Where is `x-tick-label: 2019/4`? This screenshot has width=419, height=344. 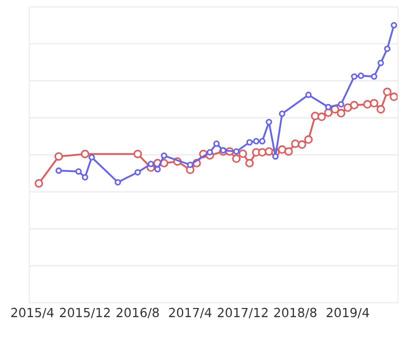
x-tick-label: 2019/4 is located at coordinates (348, 313).